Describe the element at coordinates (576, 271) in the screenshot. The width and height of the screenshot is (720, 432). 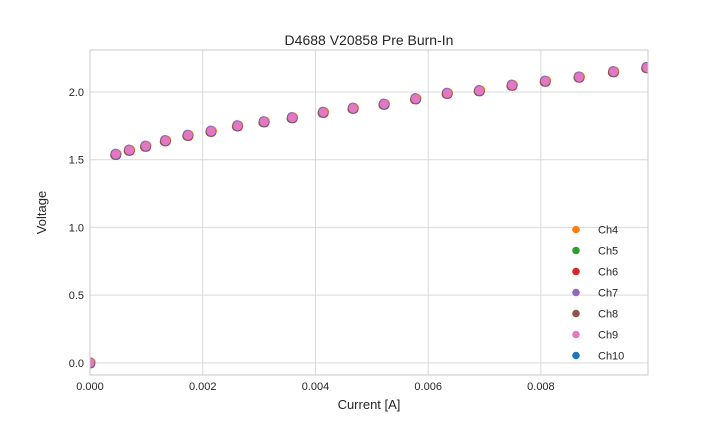
I see `legend-marker-ch6` at that location.